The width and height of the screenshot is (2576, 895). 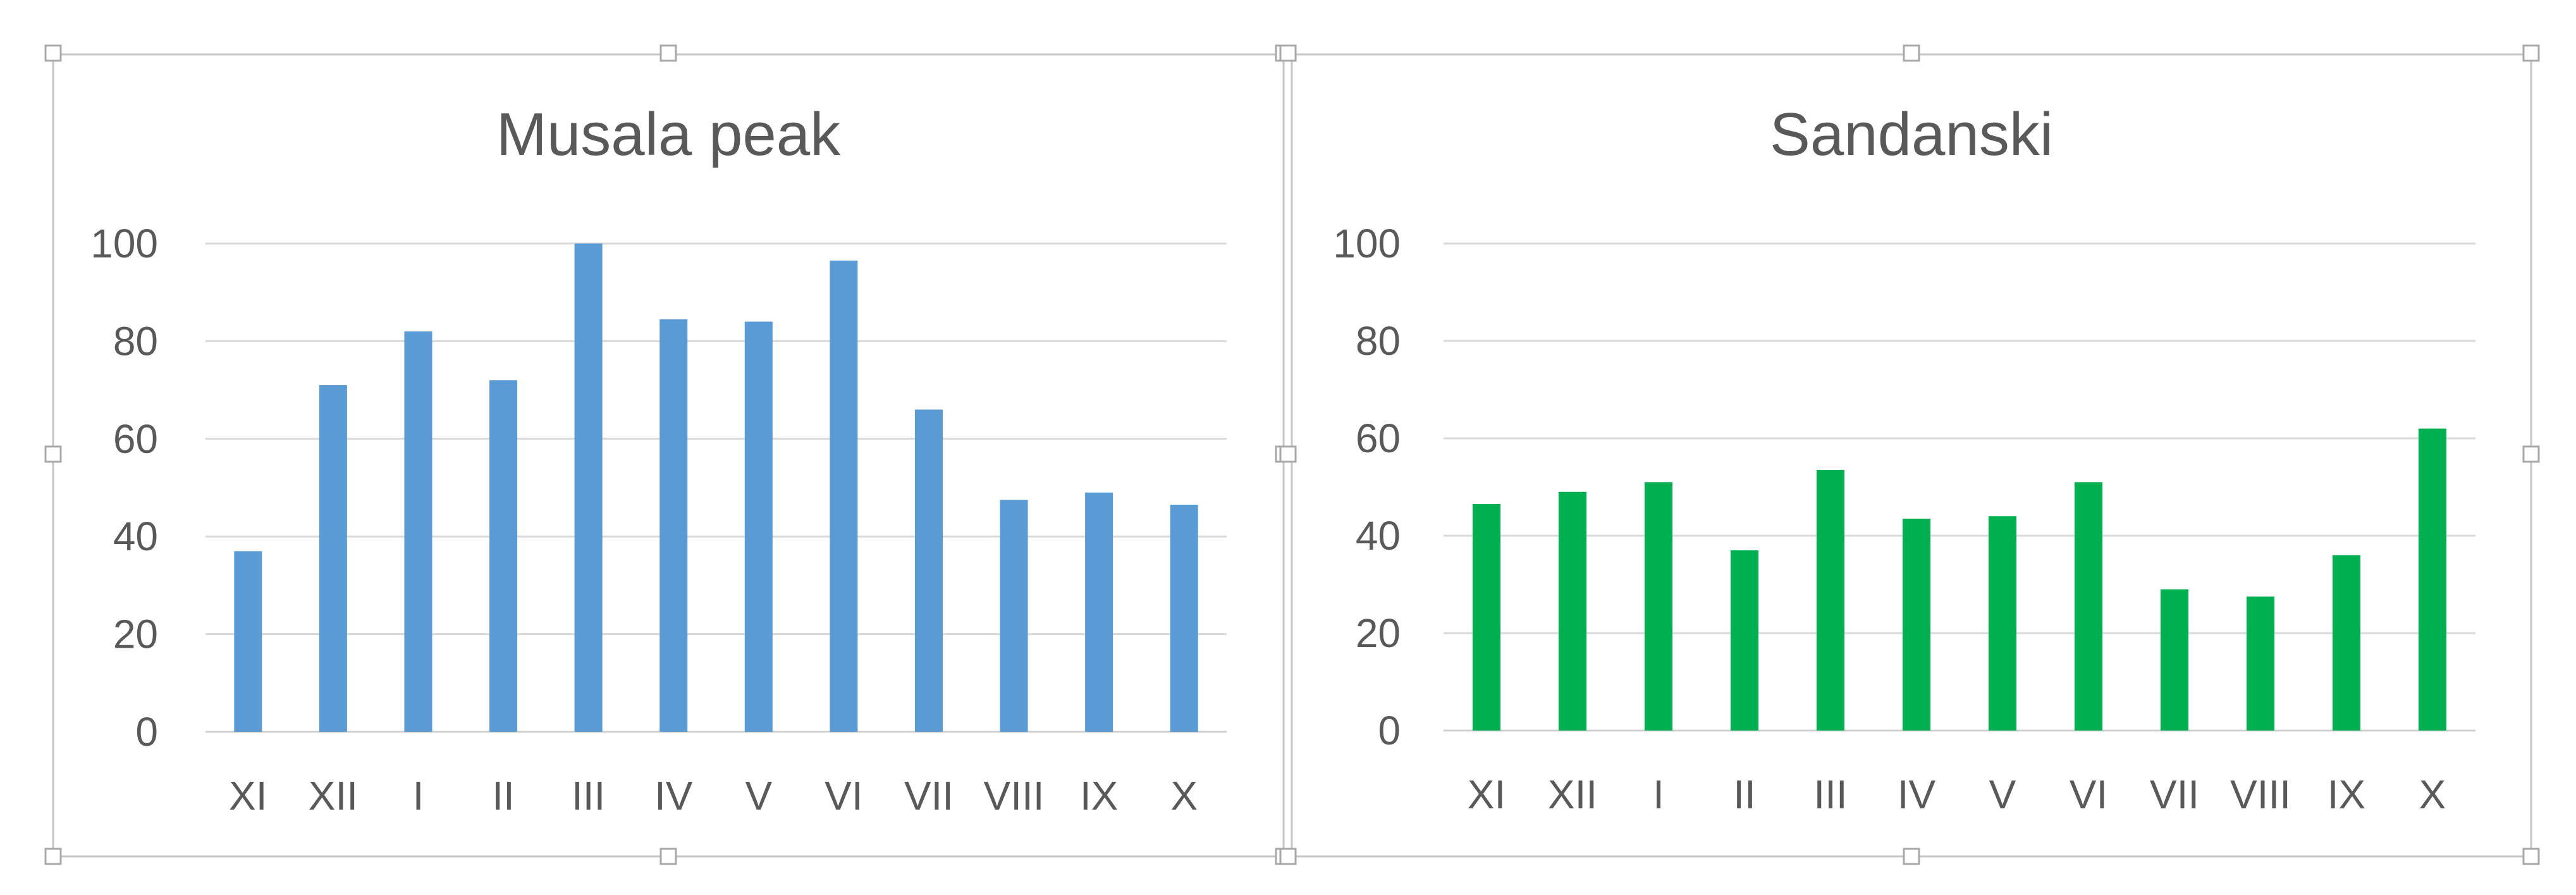 What do you see at coordinates (53, 857) in the screenshot?
I see `resize-handle-bl` at bounding box center [53, 857].